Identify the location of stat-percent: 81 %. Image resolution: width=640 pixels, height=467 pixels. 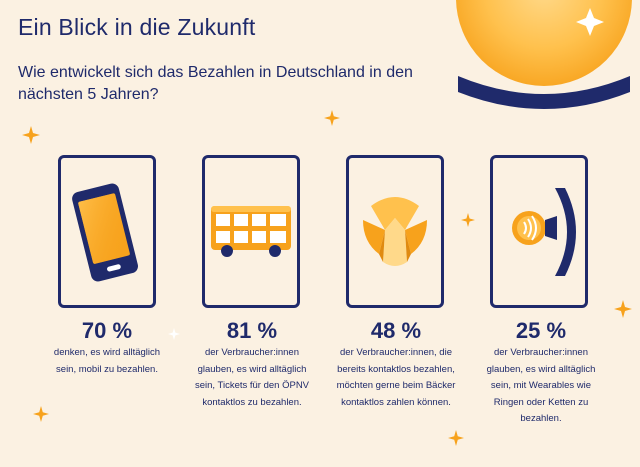
(252, 330).